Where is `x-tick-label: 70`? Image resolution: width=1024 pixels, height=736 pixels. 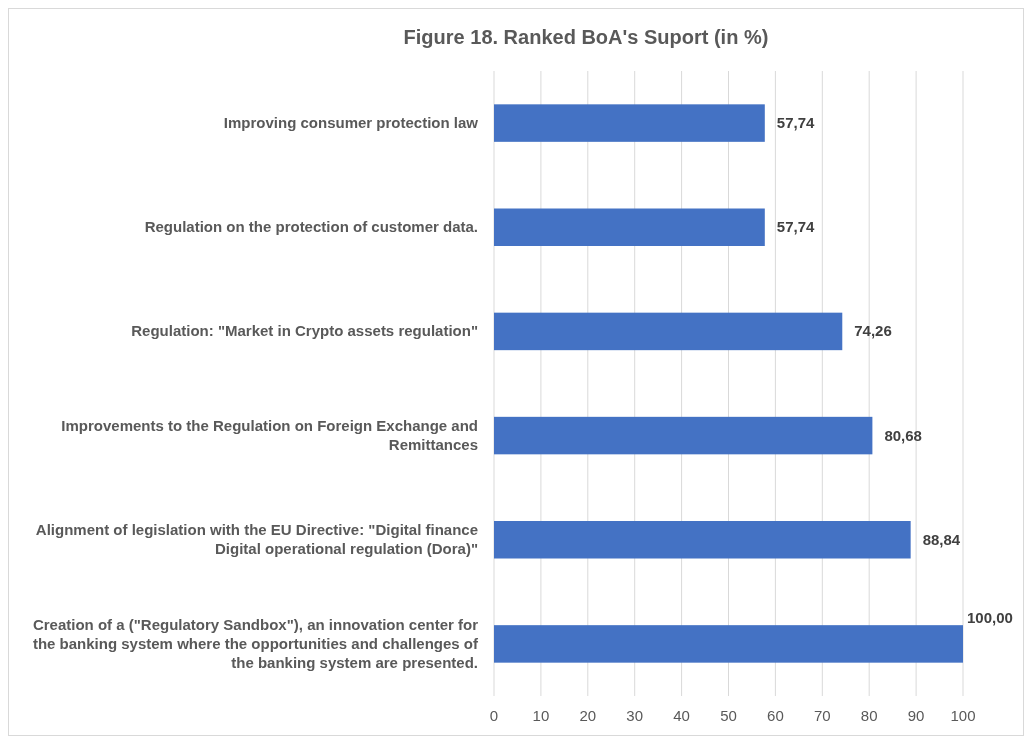 x-tick-label: 70 is located at coordinates (822, 715).